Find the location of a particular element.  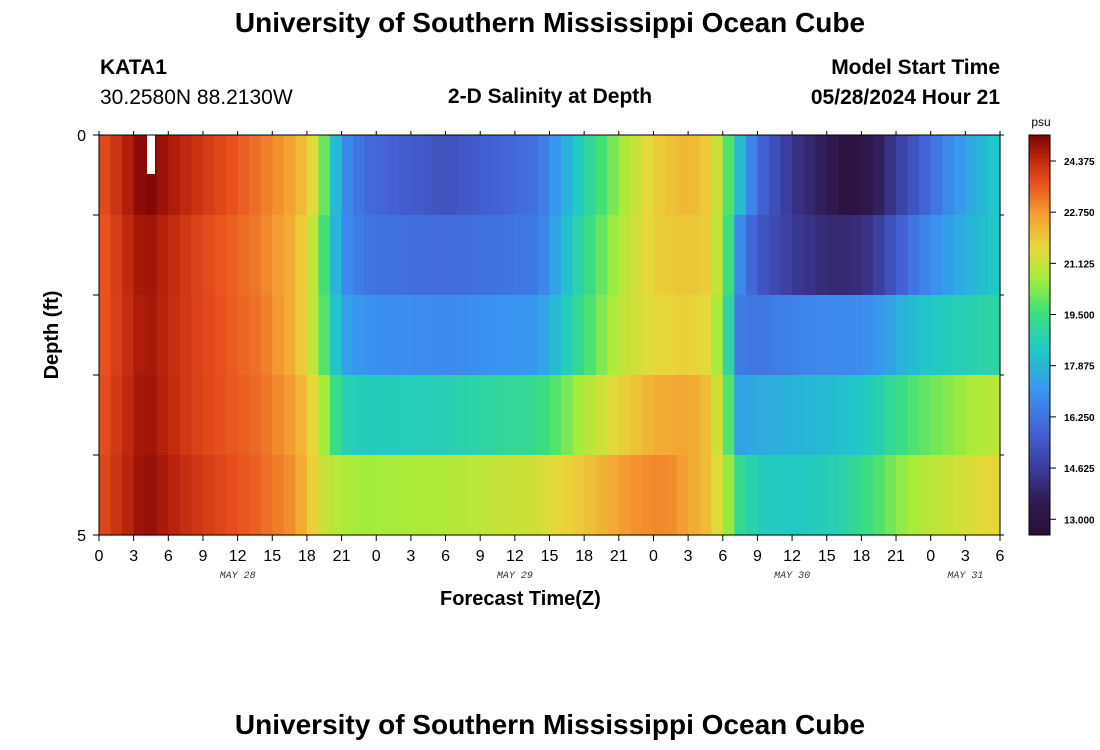

y-tick-label: 5 is located at coordinates (81, 536).